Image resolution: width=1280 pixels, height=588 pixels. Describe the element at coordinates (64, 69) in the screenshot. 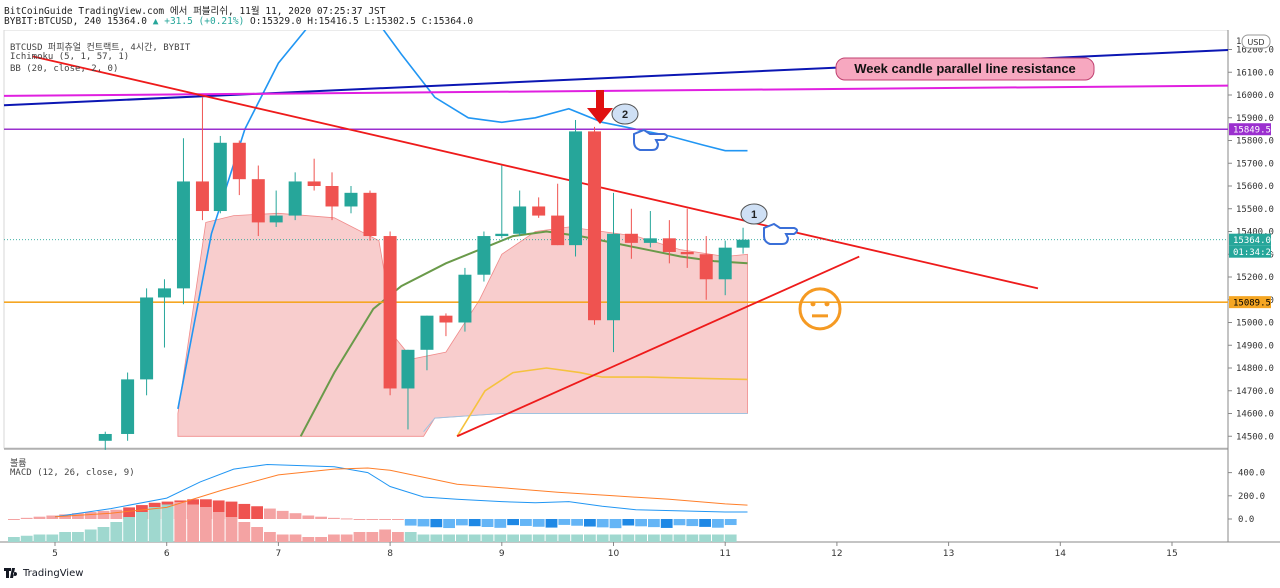

I see `bb-legend: BB (20, close, 2, 0)` at that location.